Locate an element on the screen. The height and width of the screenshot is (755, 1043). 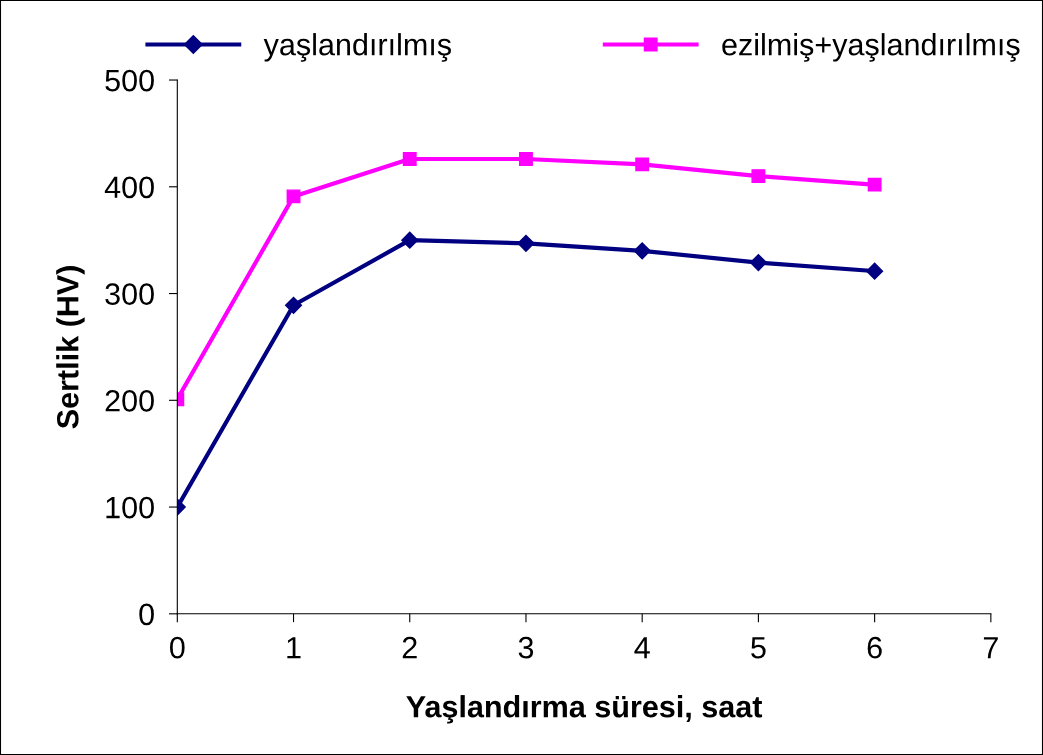
x-tick-label: 2 is located at coordinates (409, 647).